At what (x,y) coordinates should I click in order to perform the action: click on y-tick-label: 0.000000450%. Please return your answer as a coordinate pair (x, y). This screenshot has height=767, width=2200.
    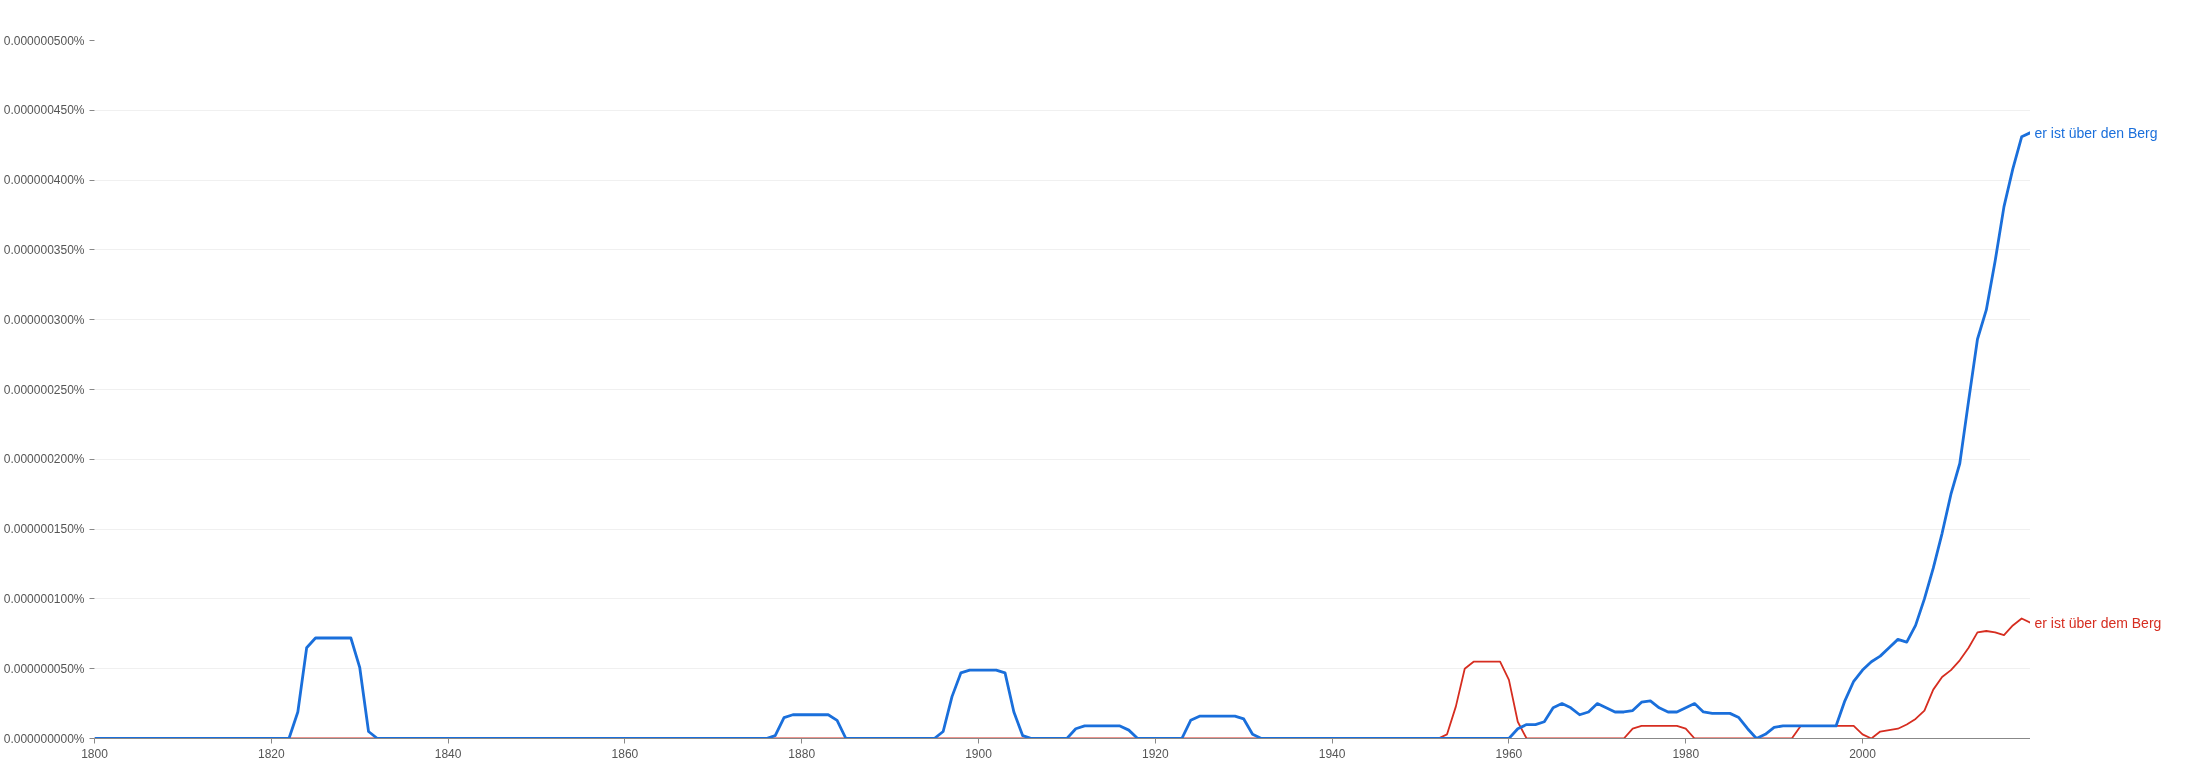
    Looking at the image, I should click on (44, 110).